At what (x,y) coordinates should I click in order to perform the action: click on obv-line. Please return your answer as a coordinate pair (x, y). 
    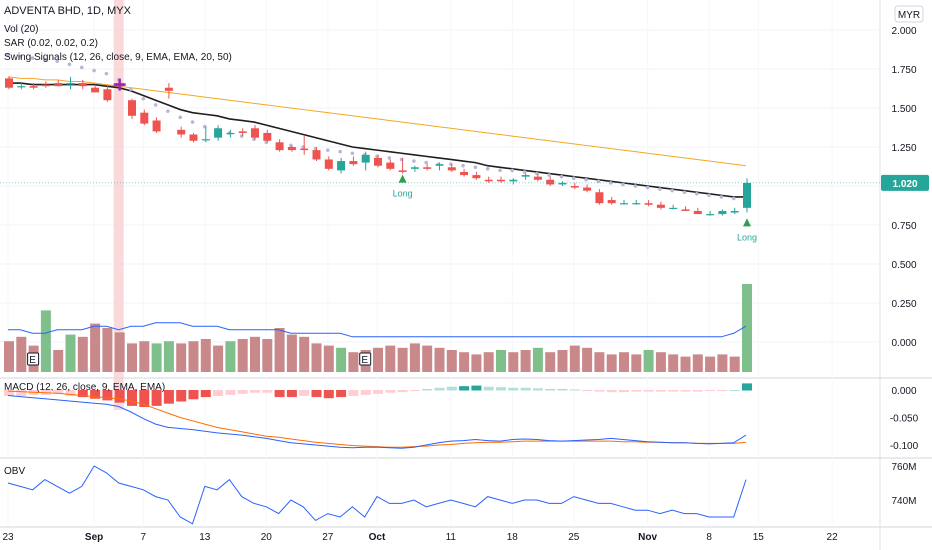
    Looking at the image, I should click on (377, 495).